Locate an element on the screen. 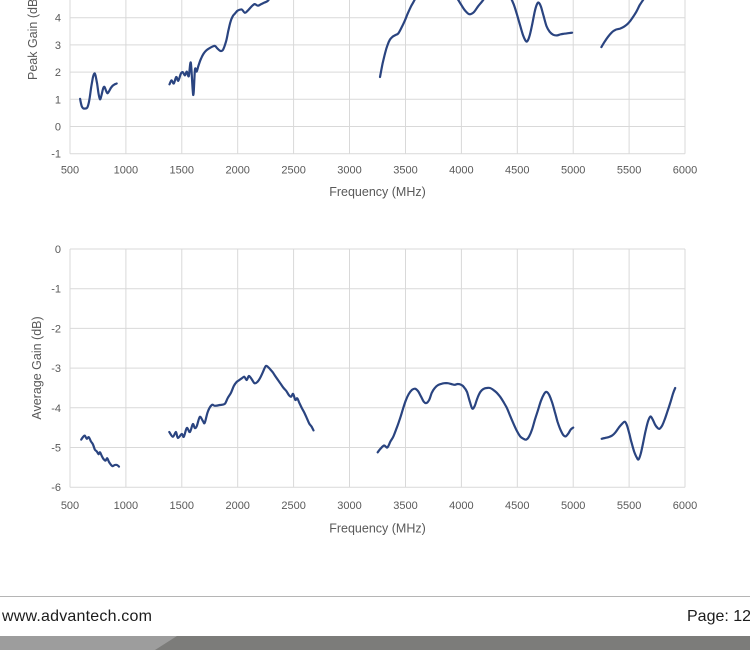 The width and height of the screenshot is (750, 650). y-tick-label: 1 is located at coordinates (58, 100).